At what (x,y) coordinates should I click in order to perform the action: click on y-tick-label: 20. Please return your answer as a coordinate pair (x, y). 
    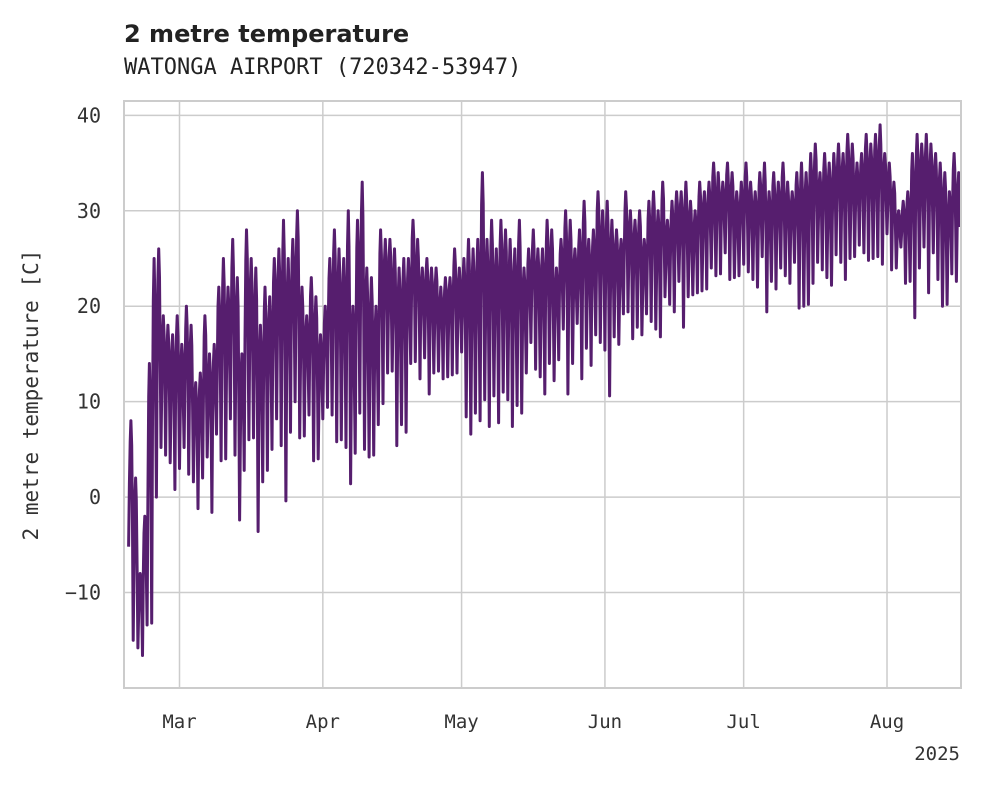
    Looking at the image, I should click on (89, 306).